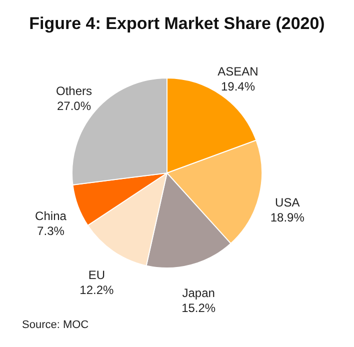 The image size is (354, 347). I want to click on data-label: 18.9%, so click(287, 217).